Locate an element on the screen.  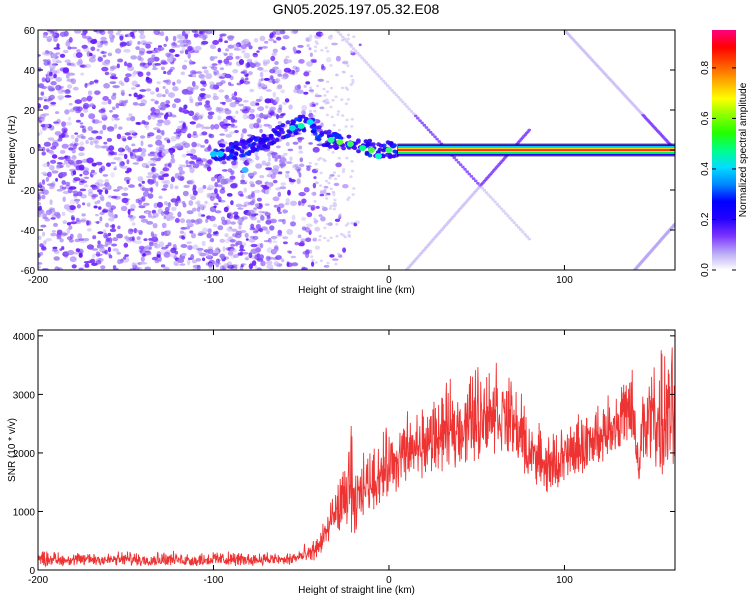
y-tick-label: 2000 is located at coordinates (24, 454).